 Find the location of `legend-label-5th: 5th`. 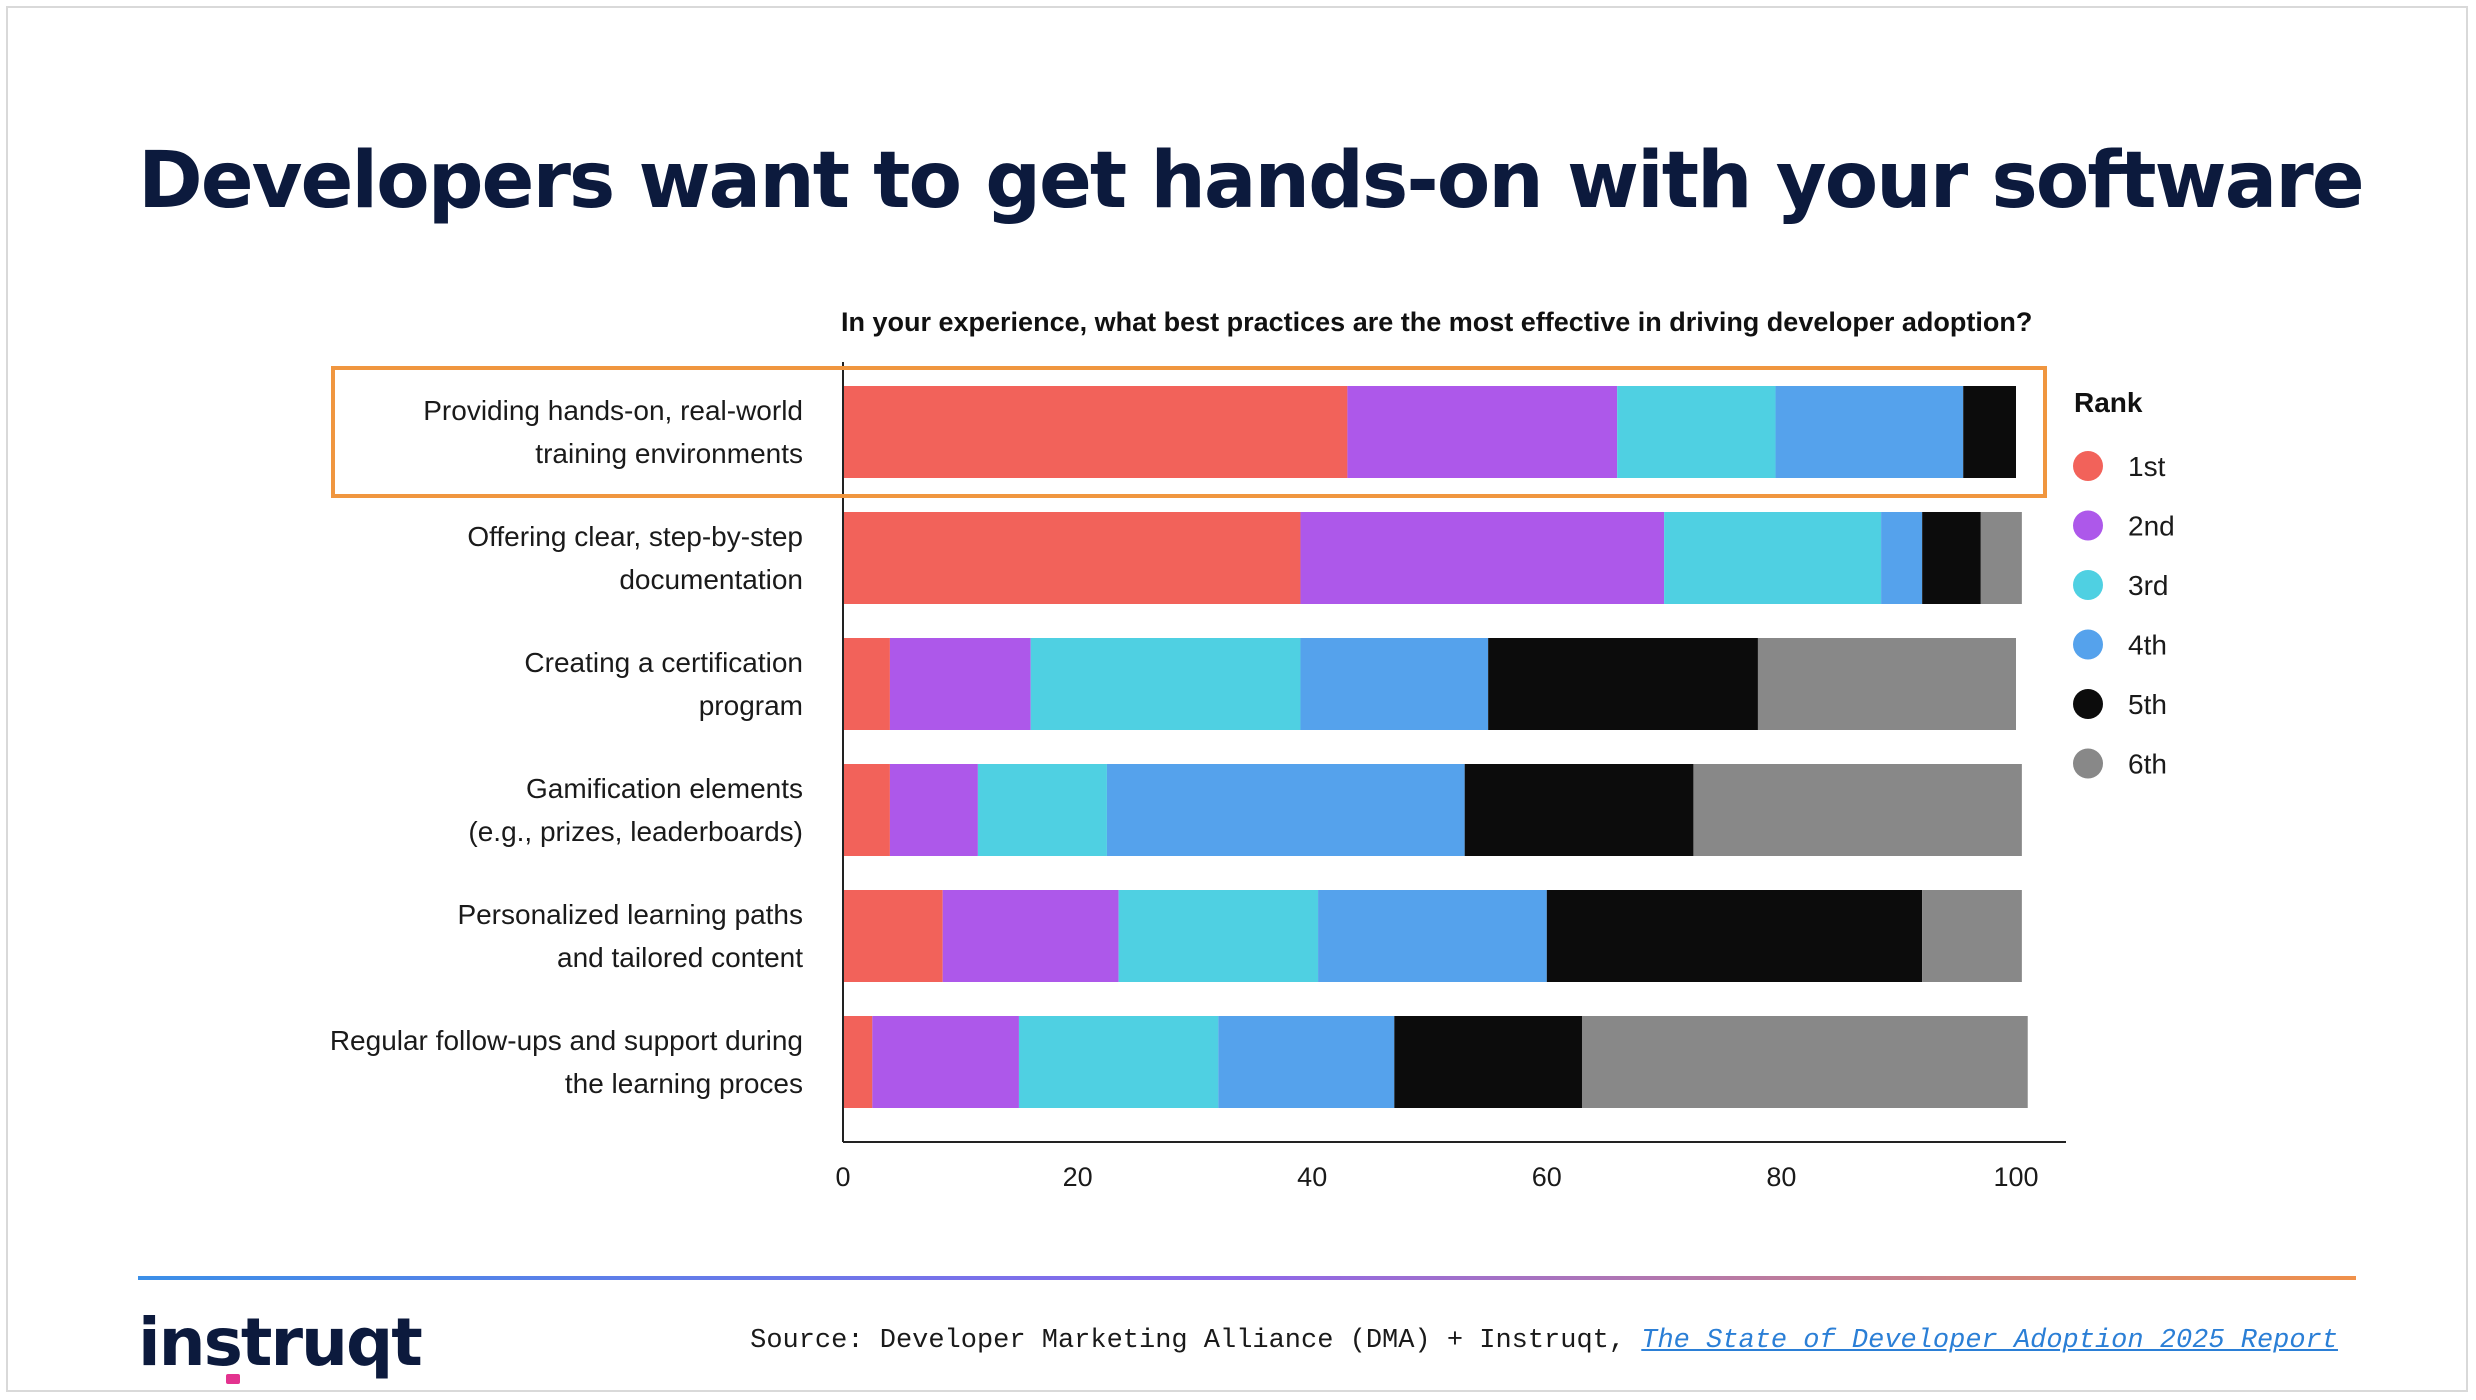

legend-label-5th: 5th is located at coordinates (2147, 704).